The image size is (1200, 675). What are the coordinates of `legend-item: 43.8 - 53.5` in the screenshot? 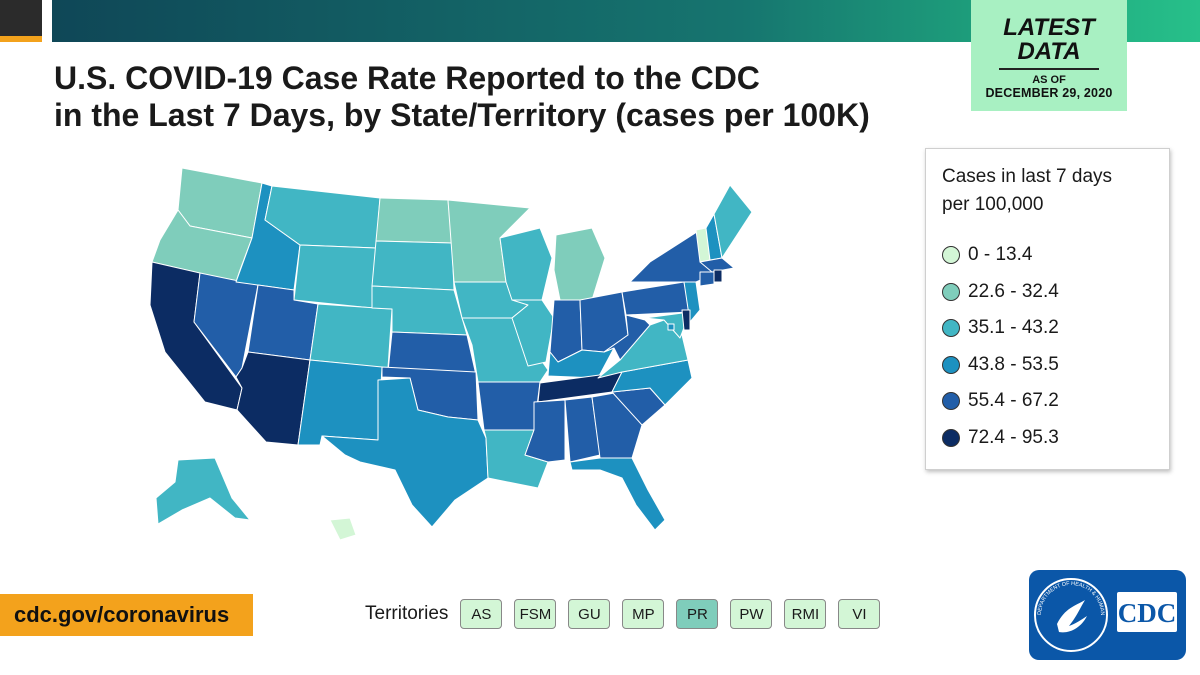 It's located at (1055, 365).